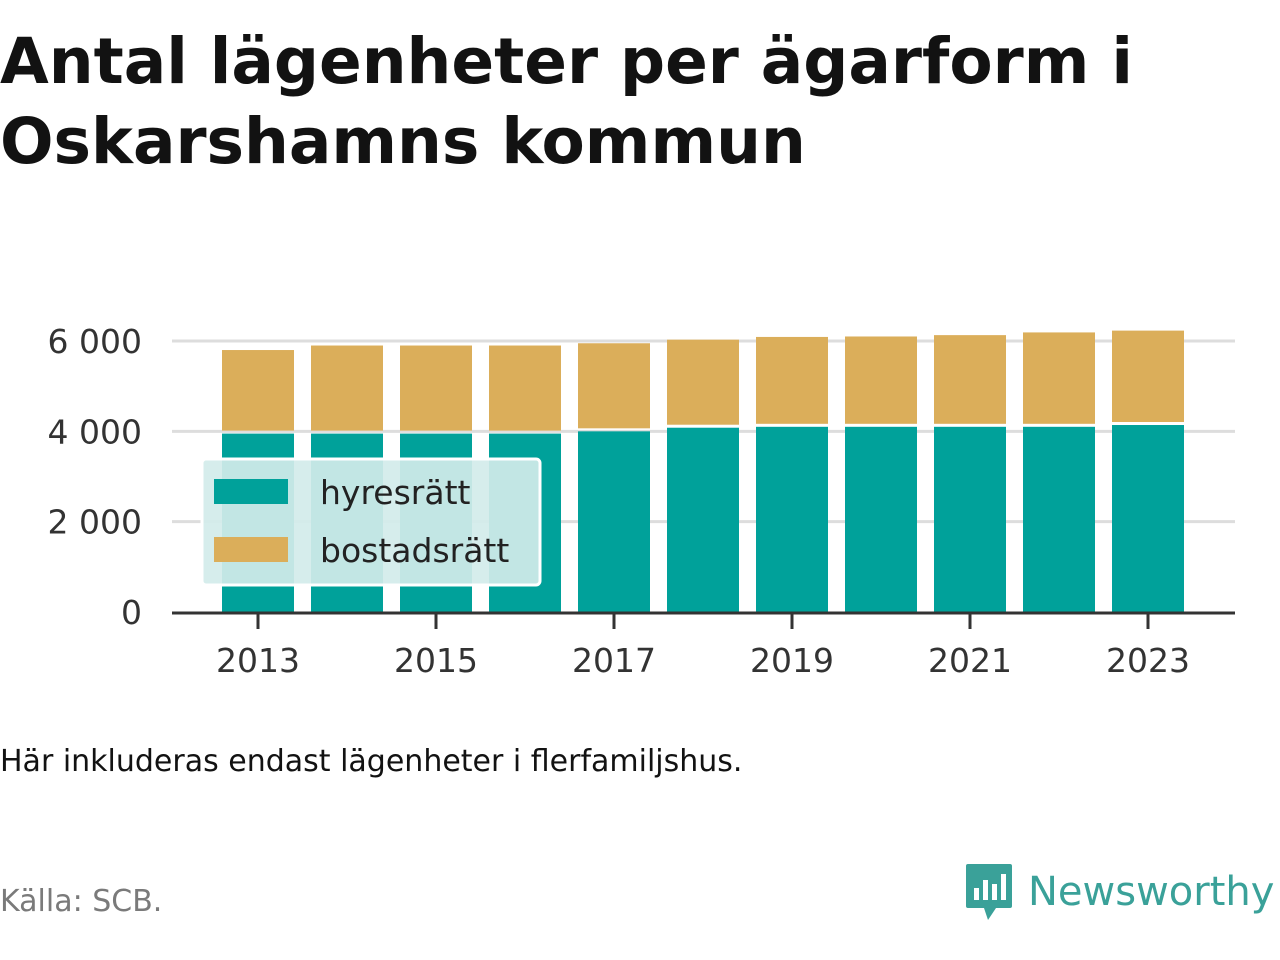 This screenshot has width=1280, height=960. Describe the element at coordinates (251, 549) in the screenshot. I see `legend-swatch-bostadsratt` at that location.